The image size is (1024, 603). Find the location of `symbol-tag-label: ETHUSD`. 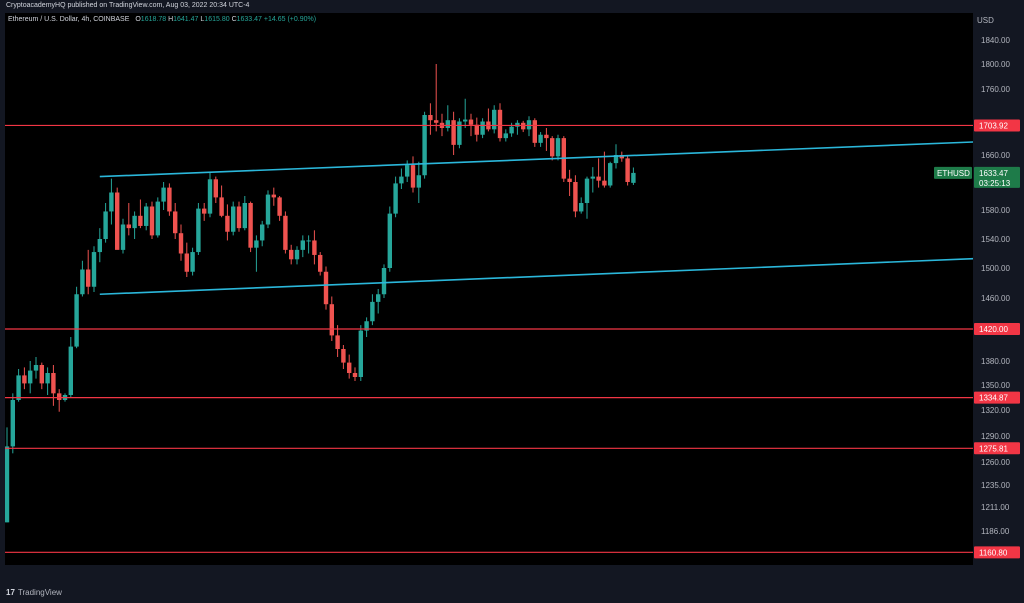

symbol-tag-label: ETHUSD is located at coordinates (953, 173).